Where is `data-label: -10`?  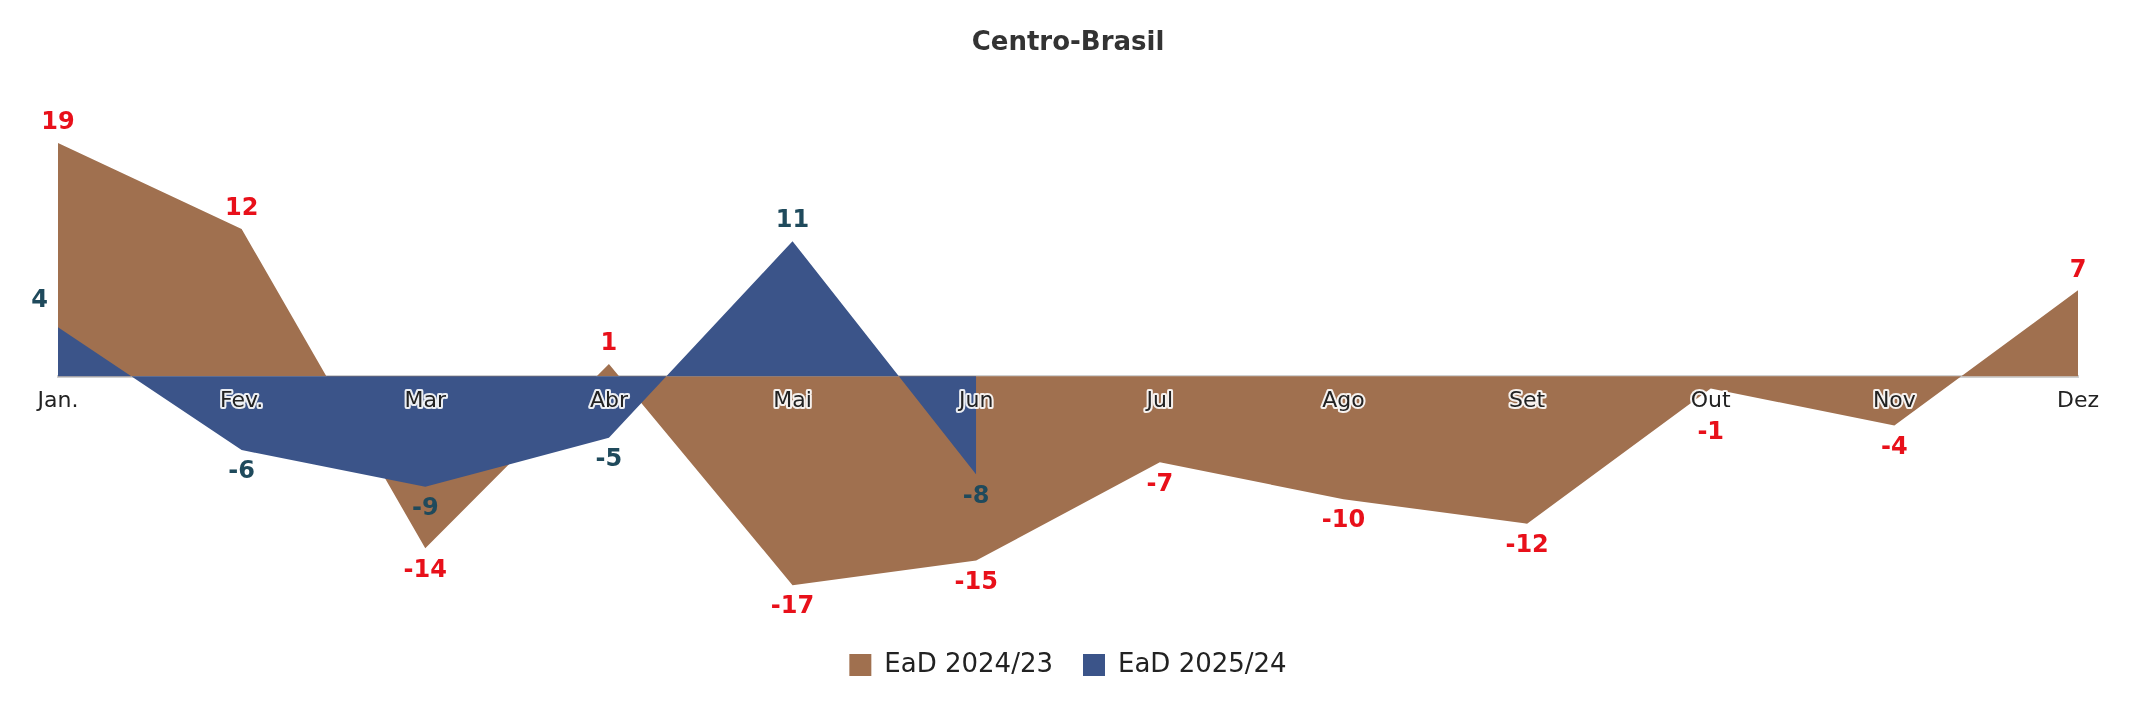
data-label: -10 is located at coordinates (1343, 519).